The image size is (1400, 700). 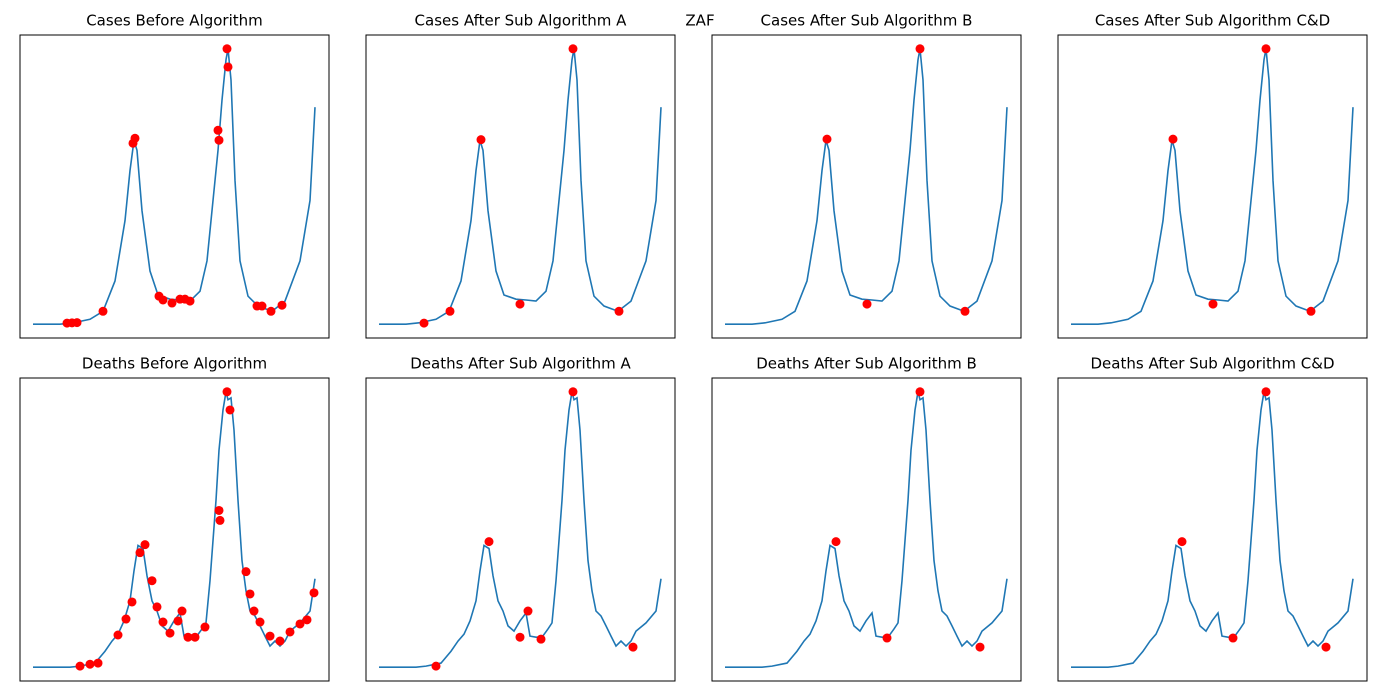 What do you see at coordinates (866, 364) in the screenshot?
I see `panel-title: Deaths After Sub Algorithm B` at bounding box center [866, 364].